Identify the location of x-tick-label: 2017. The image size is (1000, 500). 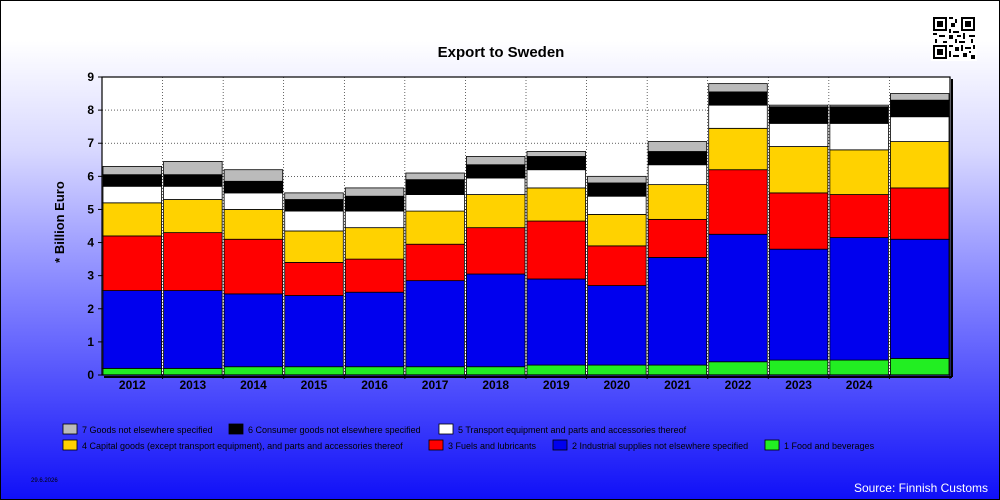
(435, 385).